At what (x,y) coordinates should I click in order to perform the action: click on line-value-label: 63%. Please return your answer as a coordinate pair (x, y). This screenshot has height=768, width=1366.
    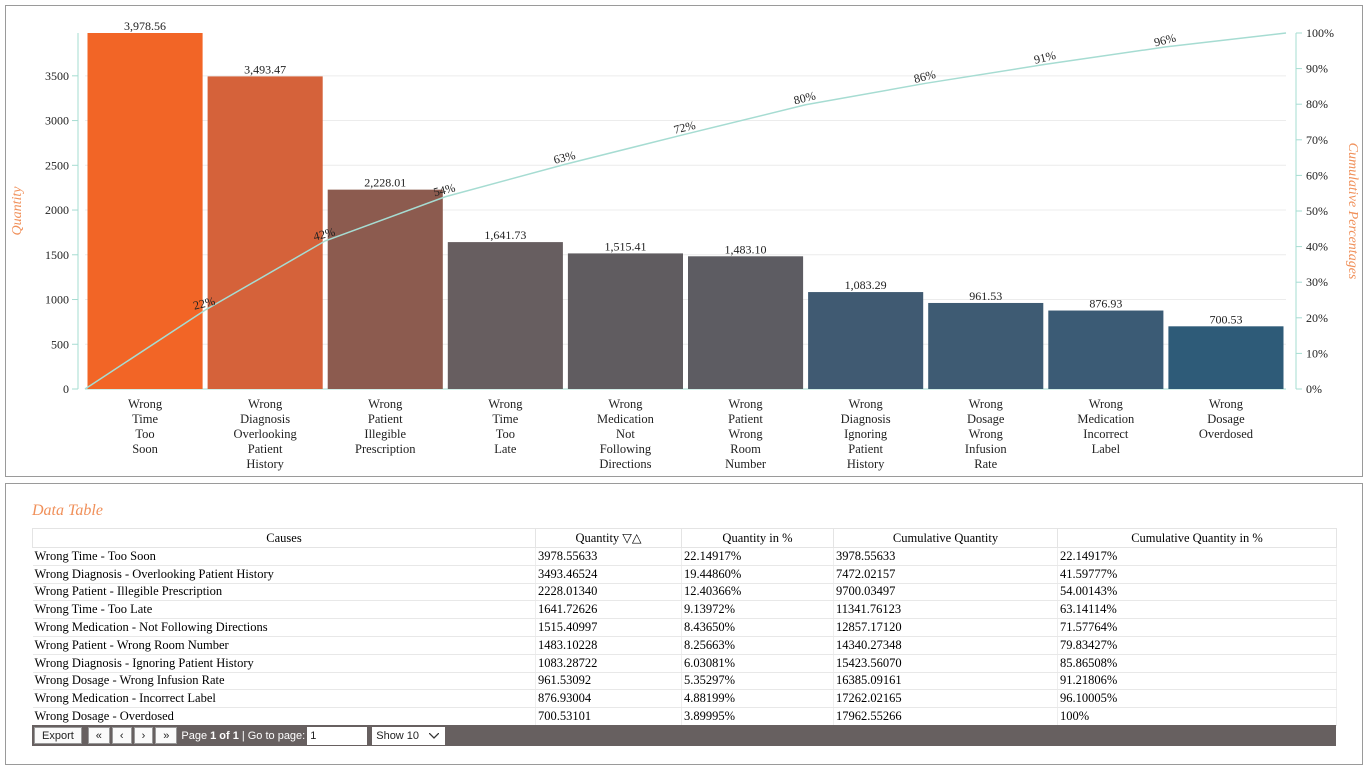
    Looking at the image, I should click on (564, 157).